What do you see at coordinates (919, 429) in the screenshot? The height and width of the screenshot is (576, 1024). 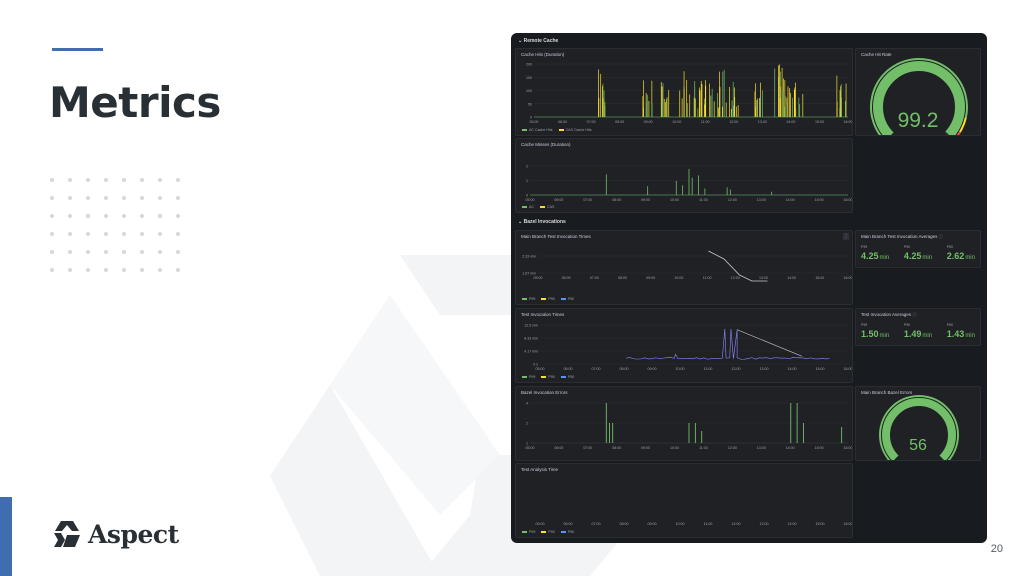 I see `gauge-fill` at bounding box center [919, 429].